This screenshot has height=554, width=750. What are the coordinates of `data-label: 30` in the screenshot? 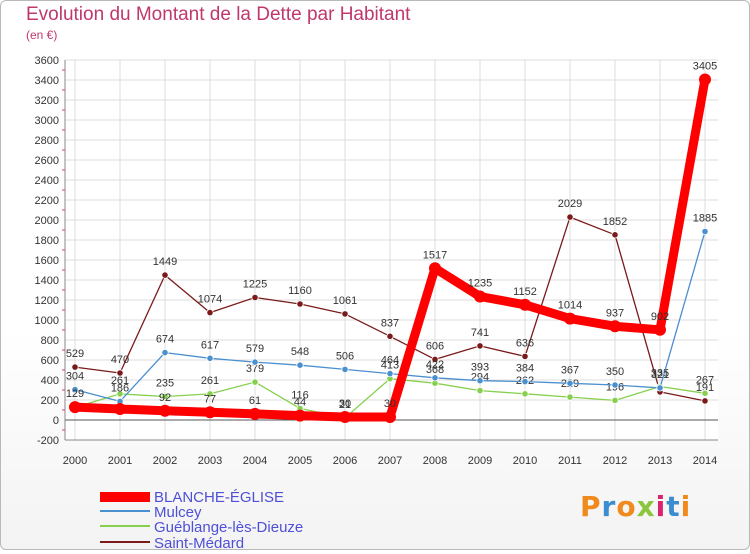 It's located at (390, 404).